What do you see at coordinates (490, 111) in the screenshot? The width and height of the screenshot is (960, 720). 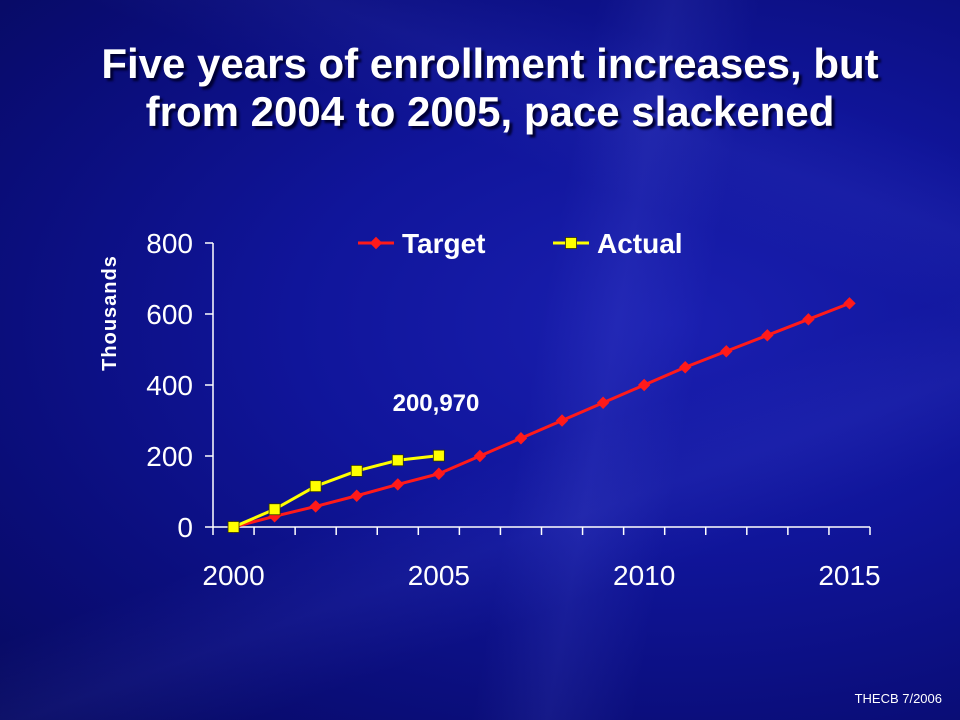 I see `title-line-2: from 2004 to 2005, pace slackened` at bounding box center [490, 111].